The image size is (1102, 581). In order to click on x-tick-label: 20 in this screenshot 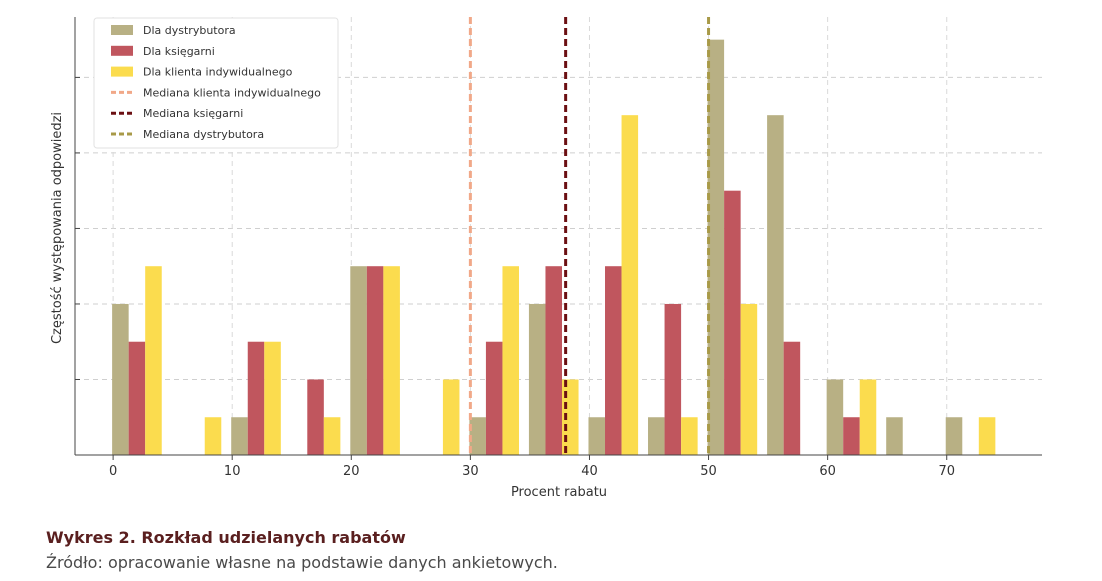, I will do `click(351, 471)`.